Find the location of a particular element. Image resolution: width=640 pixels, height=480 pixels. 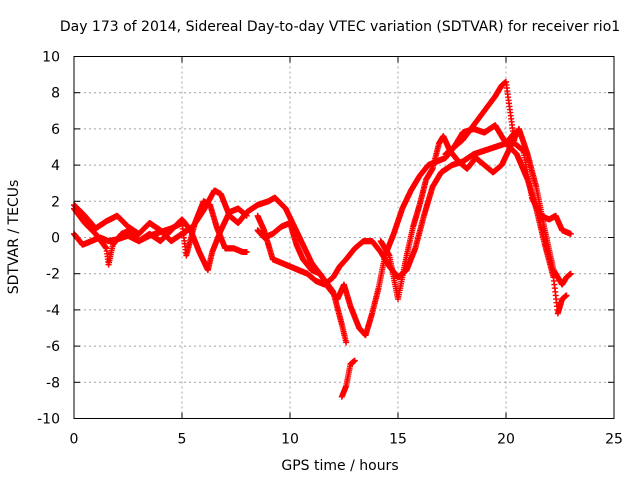

y-tick-label: 2 is located at coordinates (55, 202).